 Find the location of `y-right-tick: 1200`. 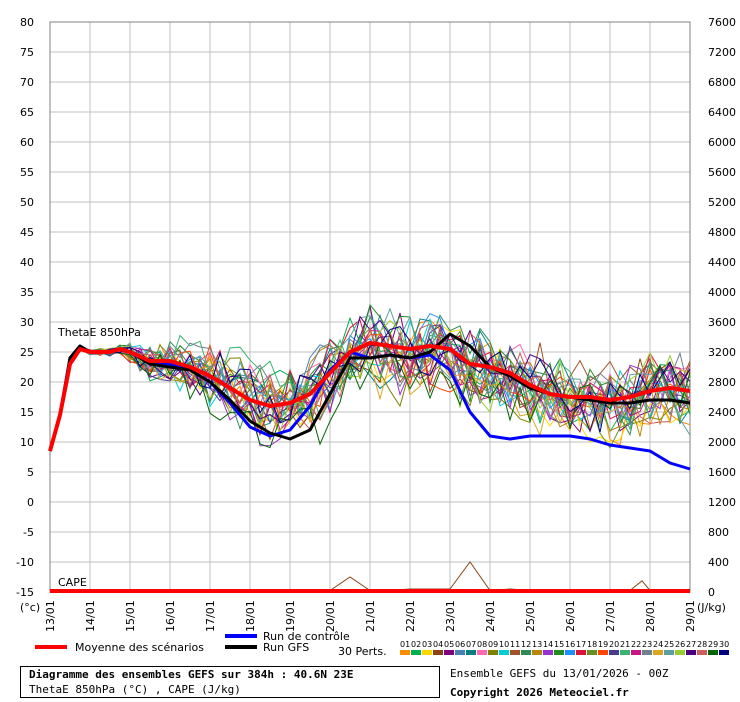

y-right-tick: 1200 is located at coordinates (722, 502).